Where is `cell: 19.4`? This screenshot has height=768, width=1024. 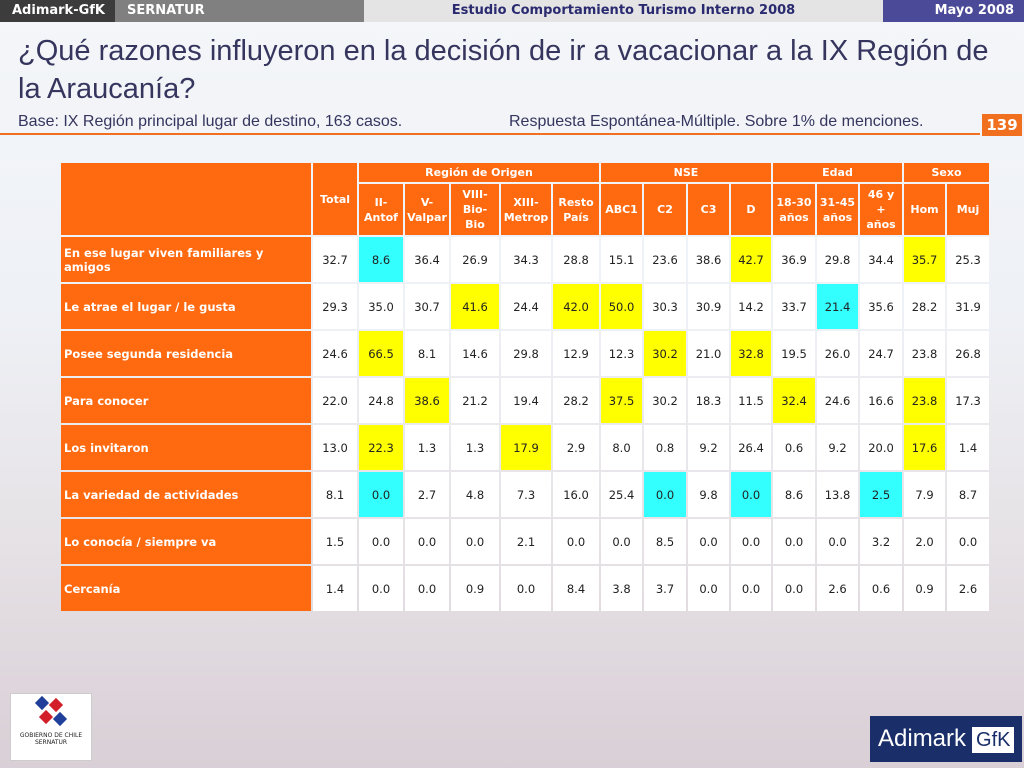
cell: 19.4 is located at coordinates (526, 400).